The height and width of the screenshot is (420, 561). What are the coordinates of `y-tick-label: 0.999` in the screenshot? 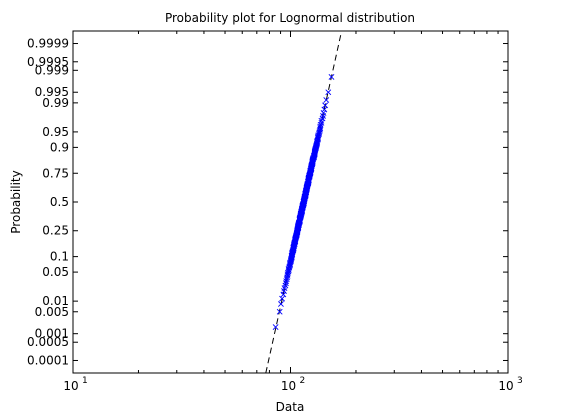 It's located at (52, 70).